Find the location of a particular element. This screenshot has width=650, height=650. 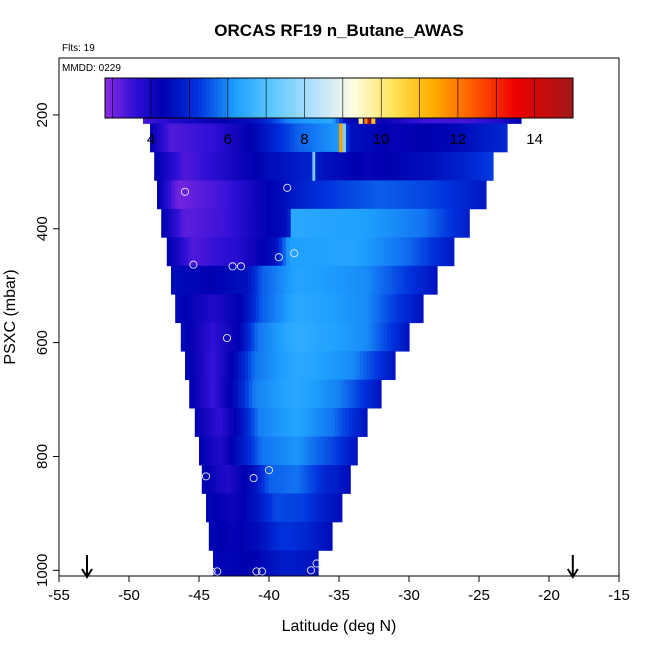

chart-title: ORCAS RF19 n_Butane_AWAS is located at coordinates (338, 30).